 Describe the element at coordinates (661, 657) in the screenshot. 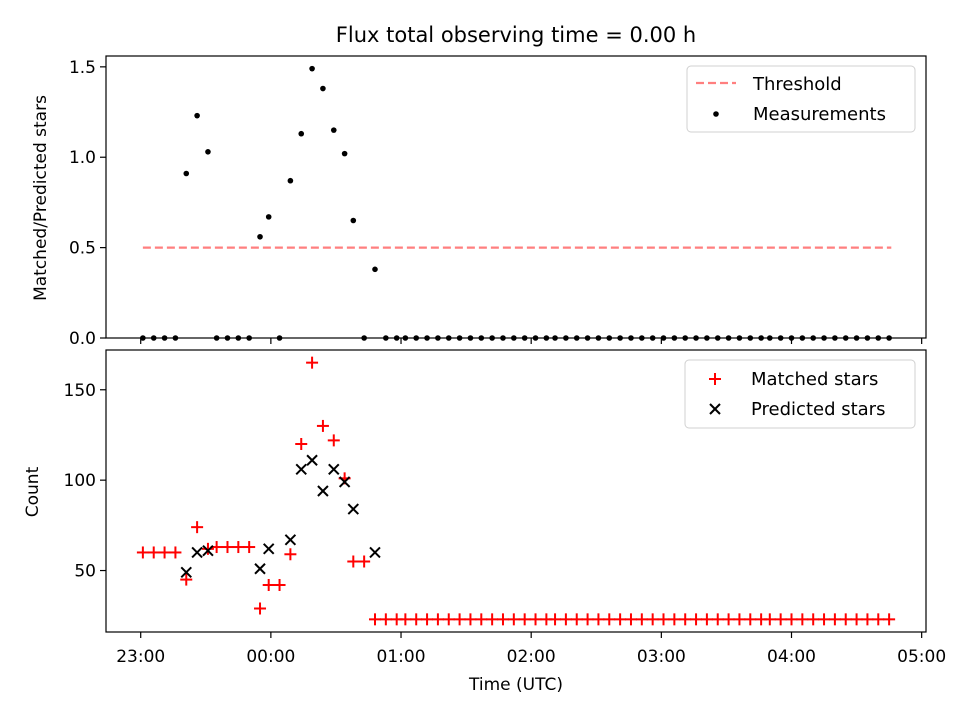

I see `x-tick-label: 03:00` at that location.